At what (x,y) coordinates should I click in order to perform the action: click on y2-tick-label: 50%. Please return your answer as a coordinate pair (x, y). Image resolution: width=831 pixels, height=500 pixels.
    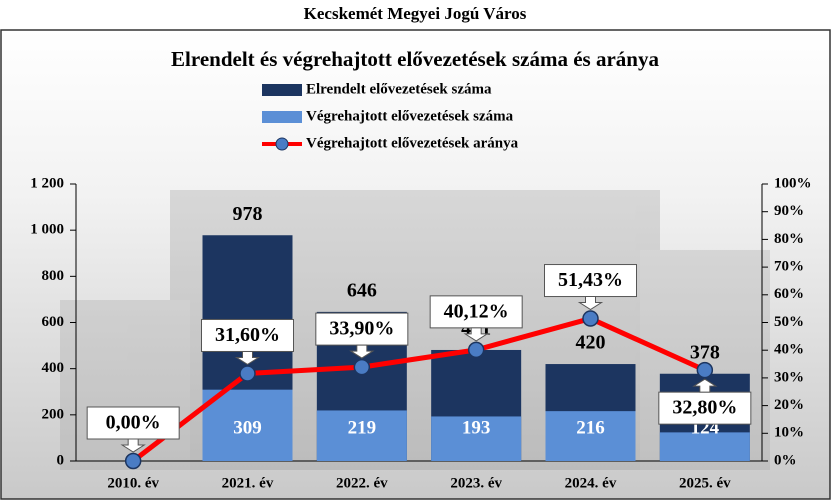
    Looking at the image, I should click on (789, 322).